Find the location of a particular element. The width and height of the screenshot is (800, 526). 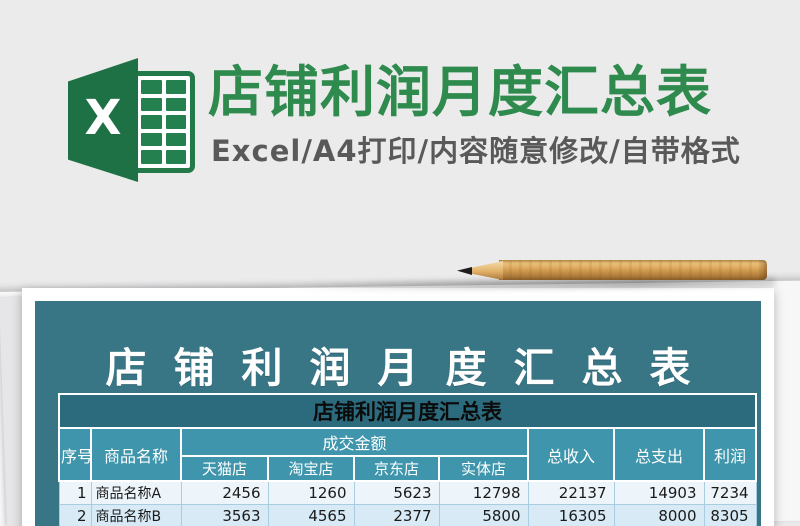

cell-jd: 2377 is located at coordinates (396, 514).